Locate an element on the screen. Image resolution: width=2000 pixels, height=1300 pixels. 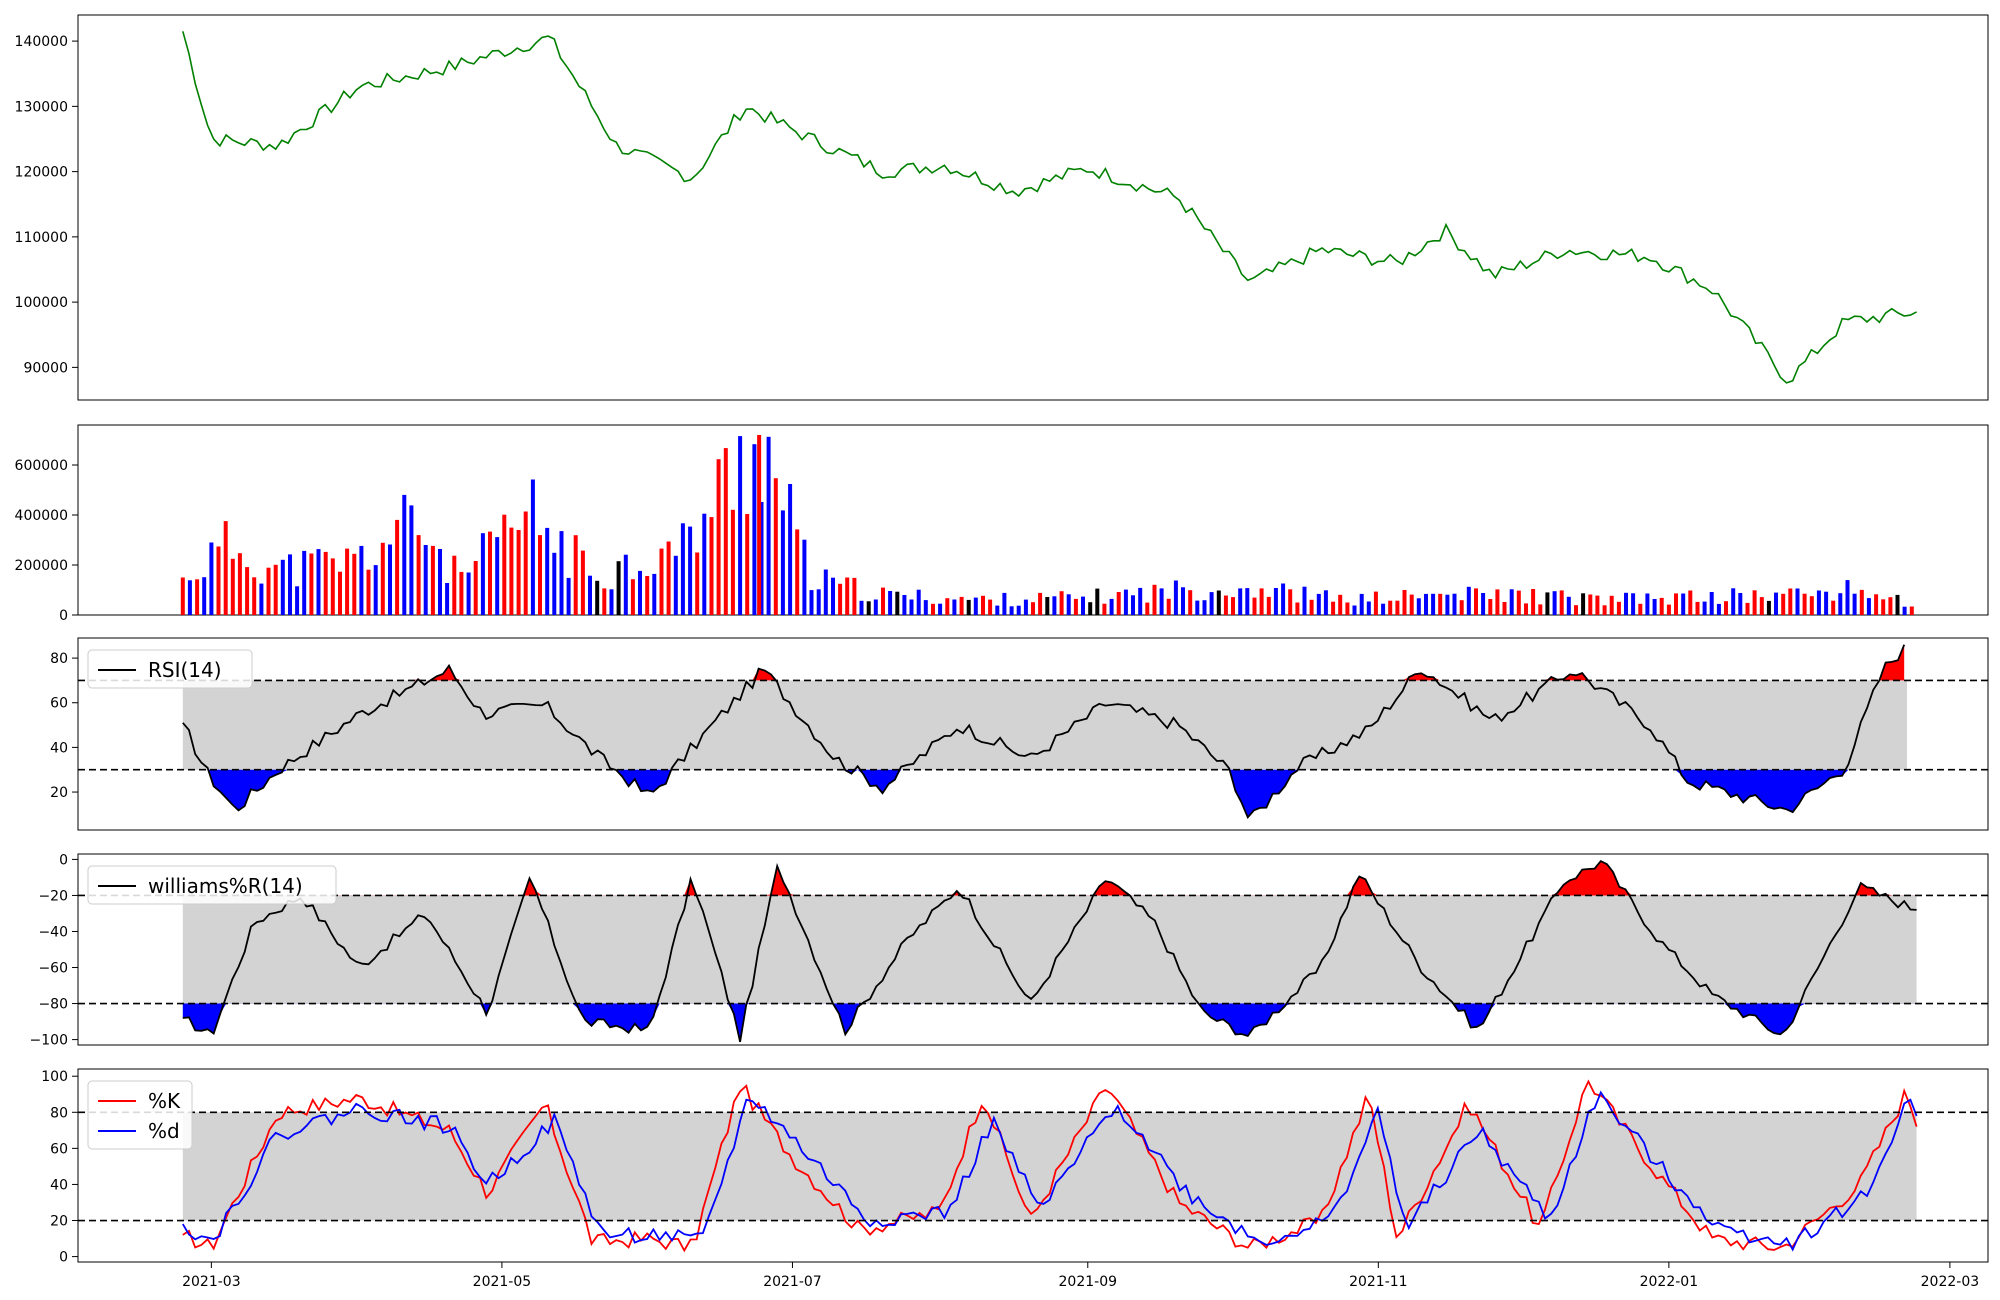
volume-panel-frame is located at coordinates (1033, 520).